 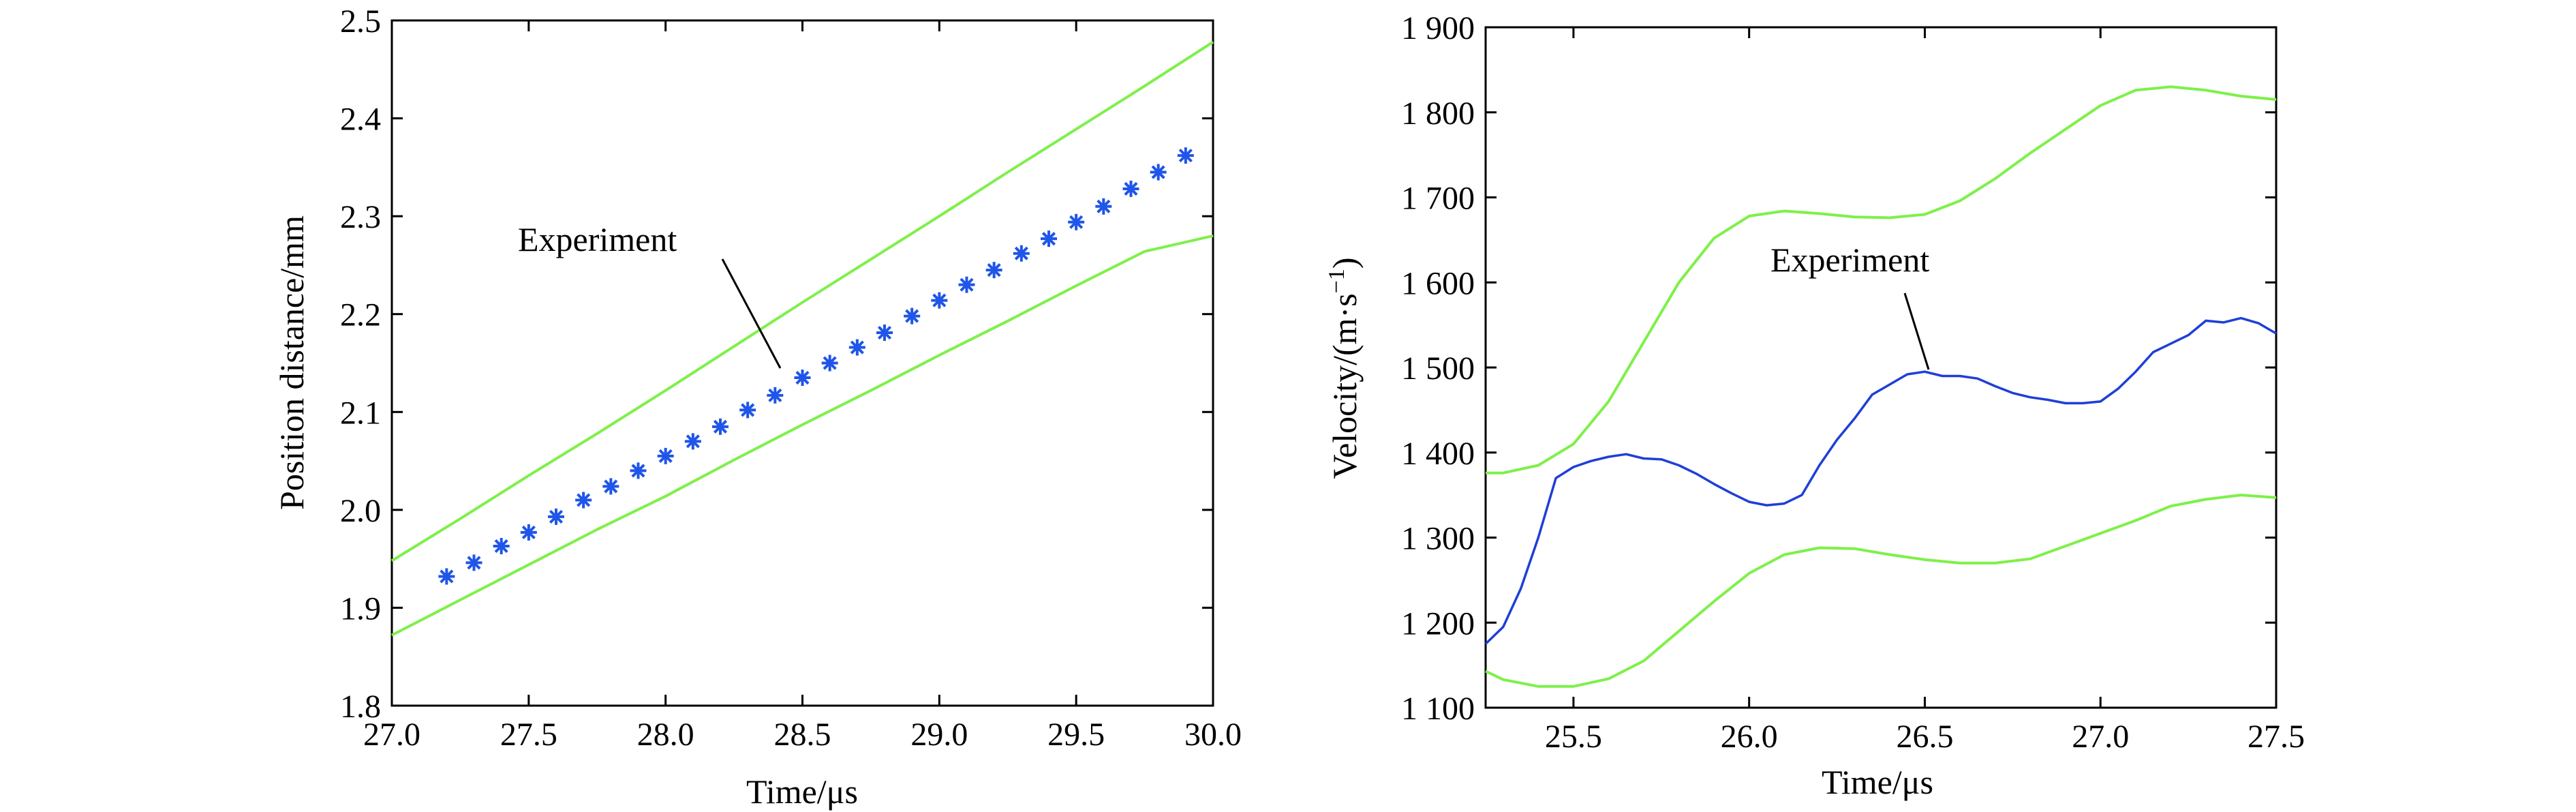 What do you see at coordinates (292, 362) in the screenshot?
I see `position-y-axis-label: Position distance/mm` at bounding box center [292, 362].